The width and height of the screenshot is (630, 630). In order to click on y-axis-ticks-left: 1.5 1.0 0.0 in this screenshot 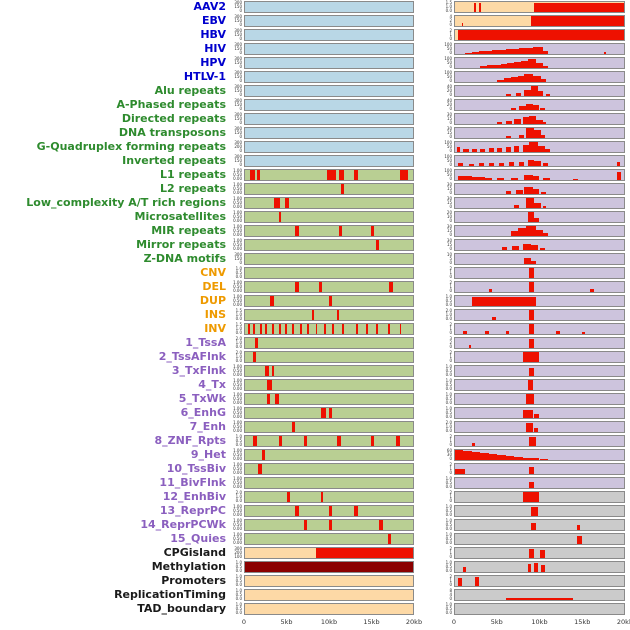, I will do `click(236, 329)`.